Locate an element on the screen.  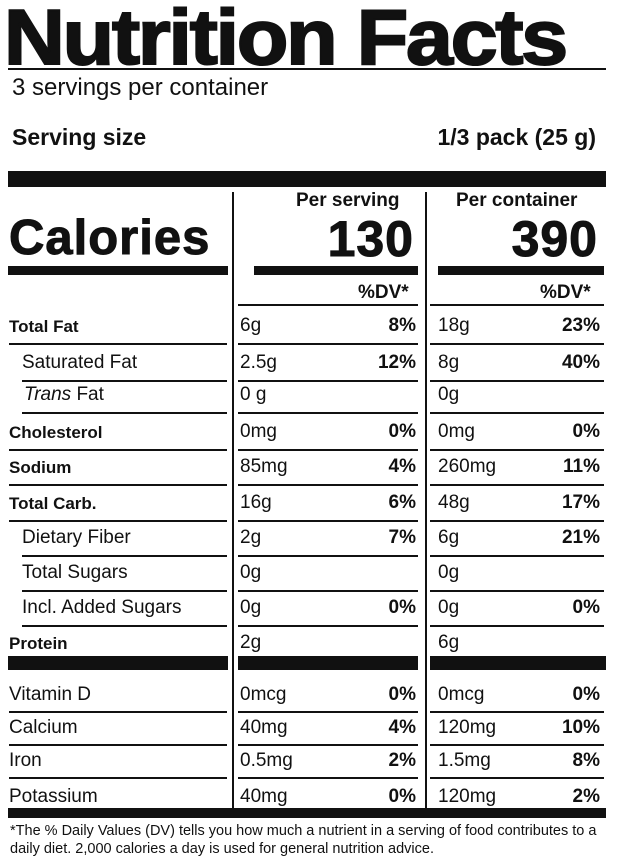
dv-header-rule-container is located at coordinates (517, 305).